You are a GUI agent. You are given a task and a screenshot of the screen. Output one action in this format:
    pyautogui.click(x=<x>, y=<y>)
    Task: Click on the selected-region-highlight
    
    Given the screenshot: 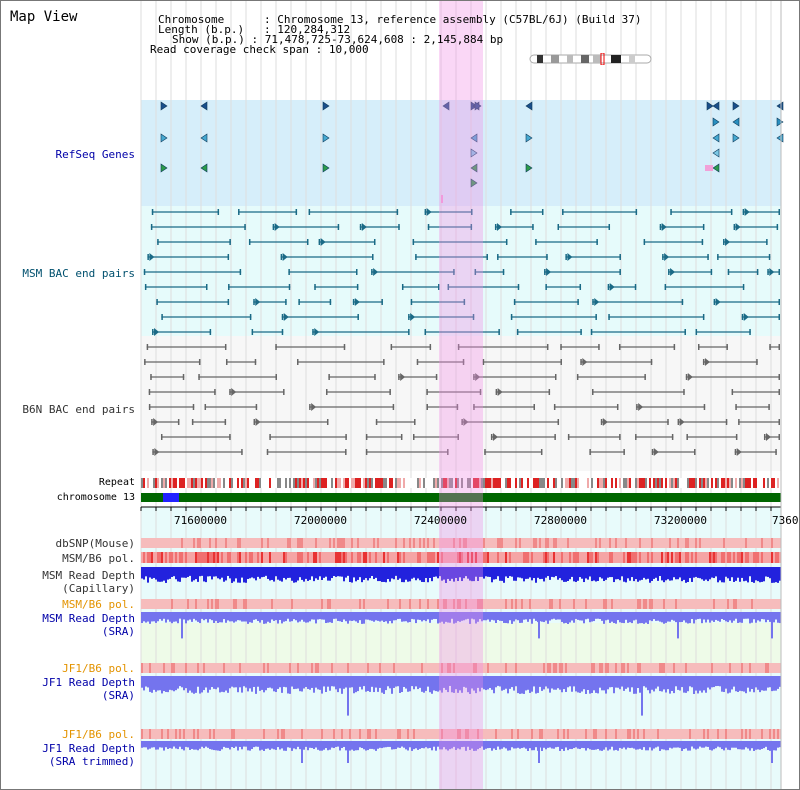 What is the action you would take?
    pyautogui.click(x=461, y=395)
    